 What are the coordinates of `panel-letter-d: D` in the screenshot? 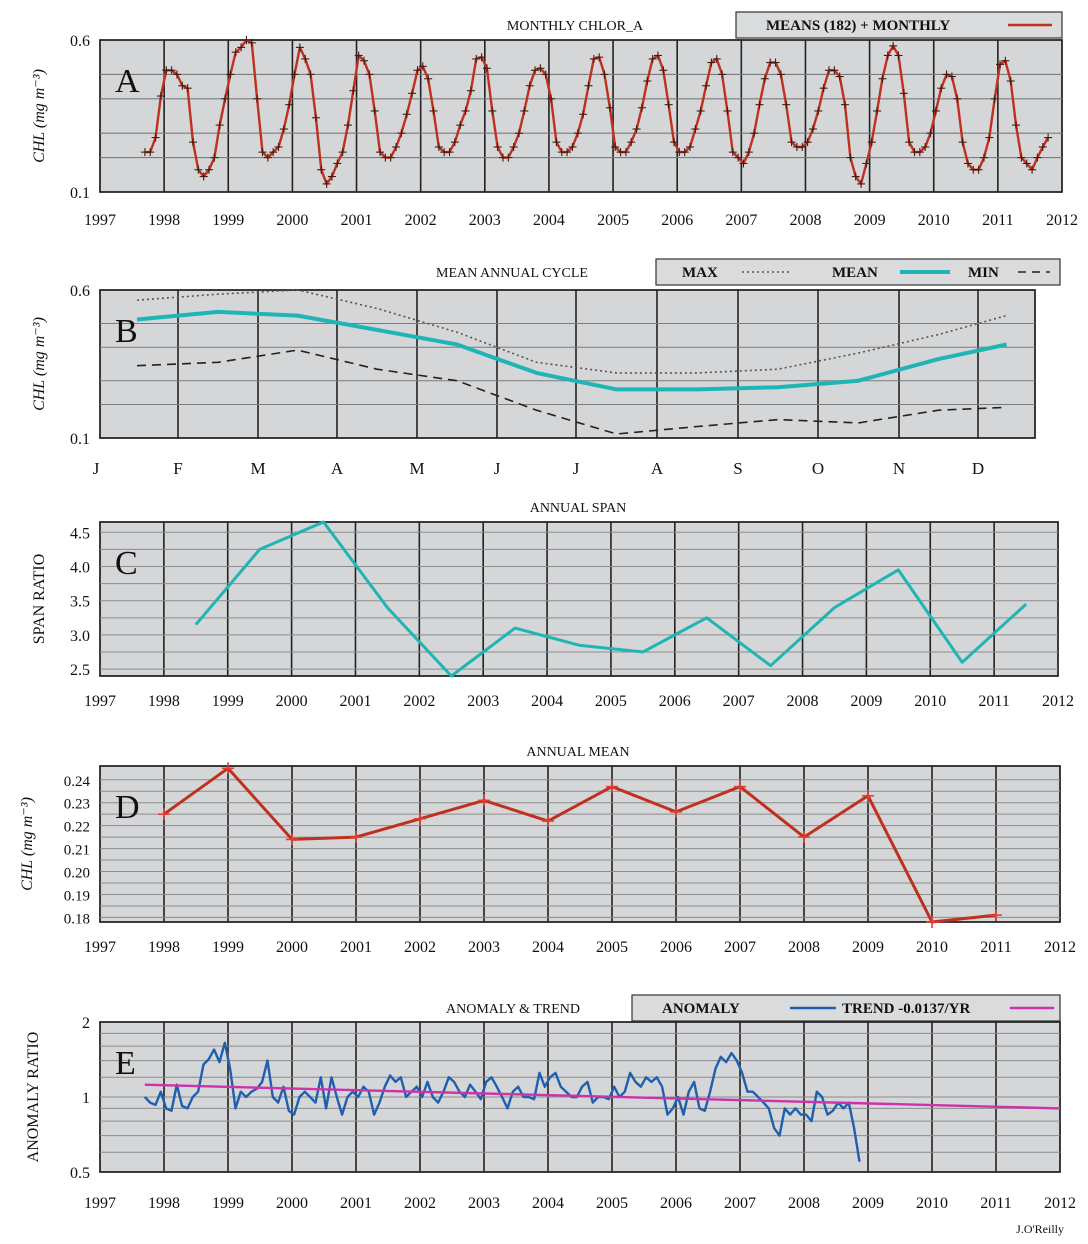 It's located at (127, 807).